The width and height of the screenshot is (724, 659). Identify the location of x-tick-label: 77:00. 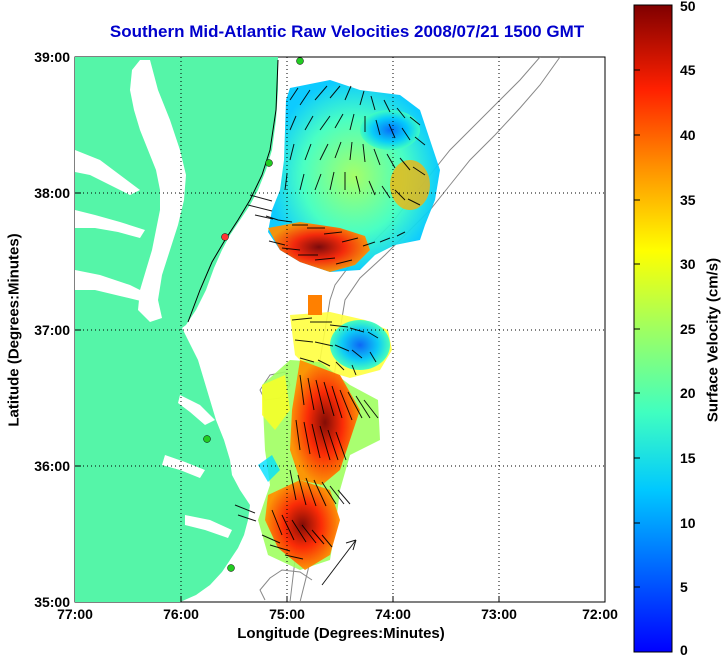
(75, 614).